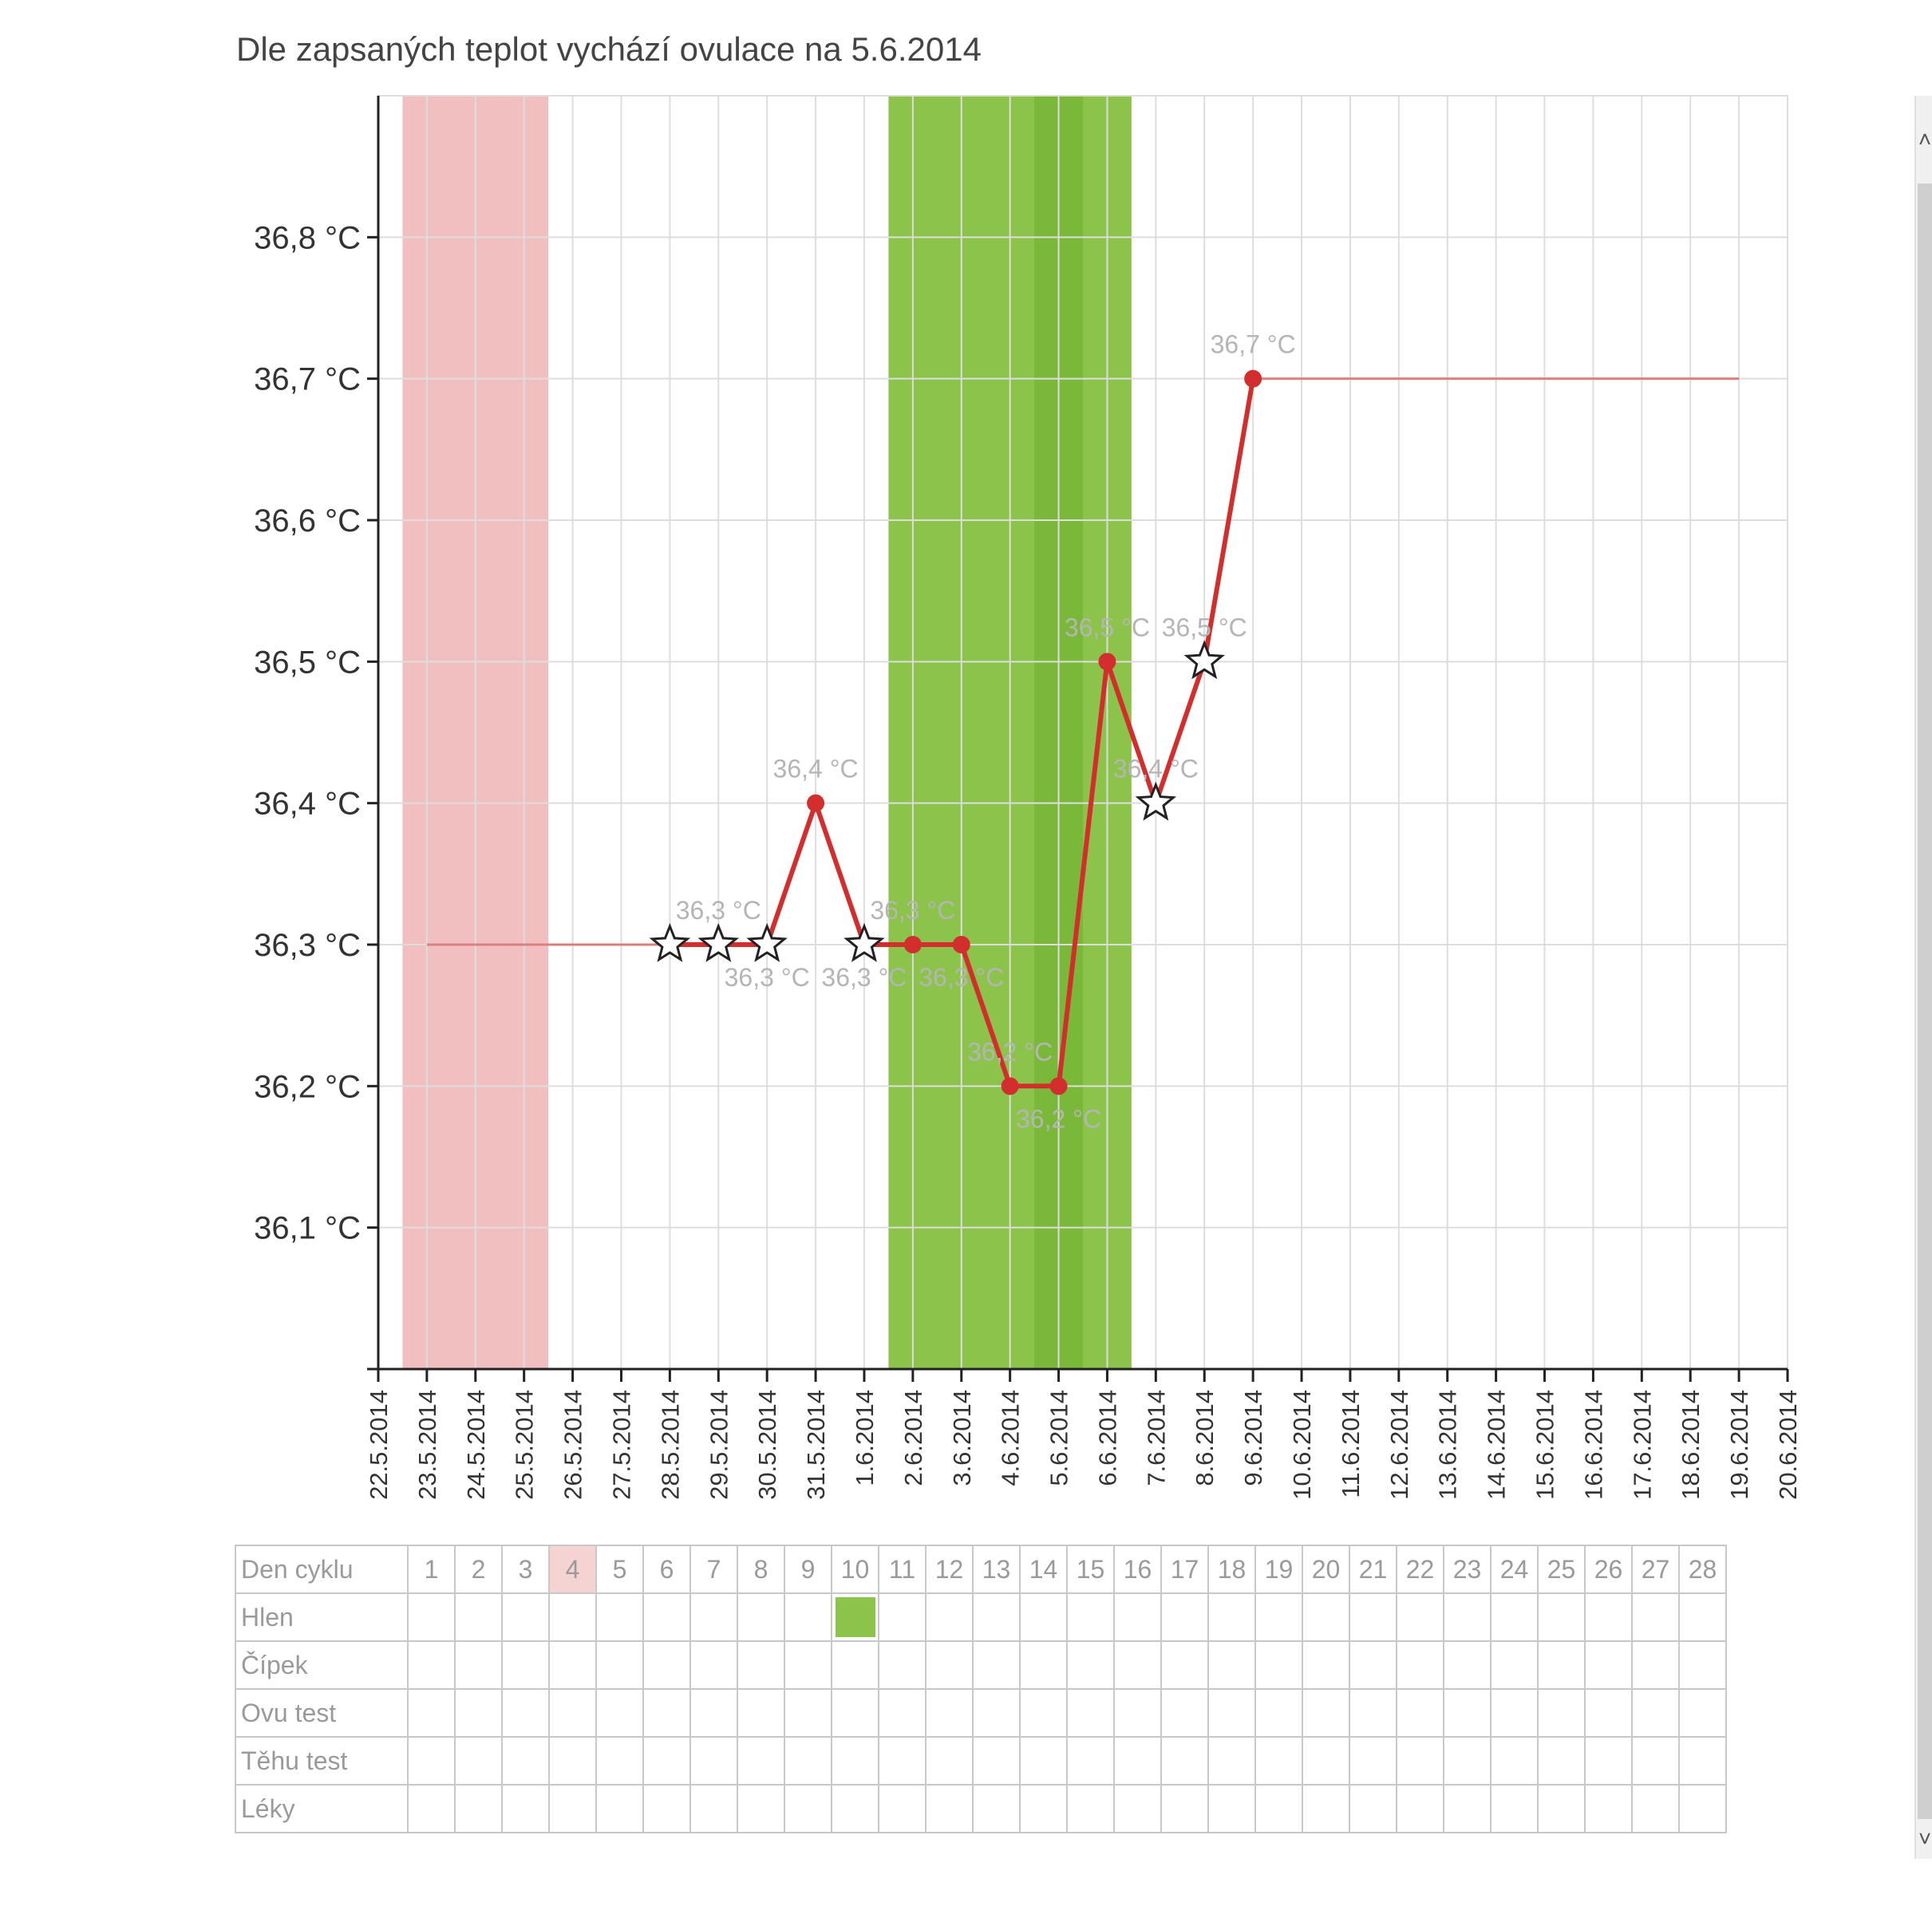 The height and width of the screenshot is (1906, 1932). I want to click on vertical-scrollbar: ˄ ˅, so click(1923, 978).